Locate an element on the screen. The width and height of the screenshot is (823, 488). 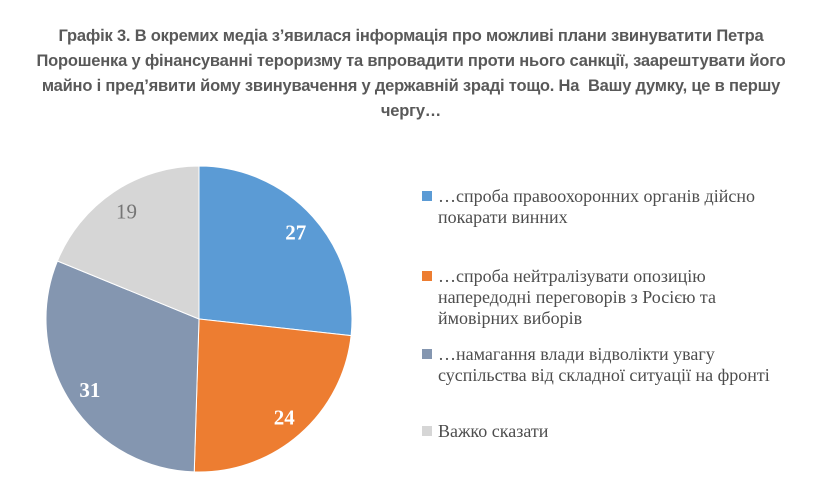
pie-slice-value-label: 24 is located at coordinates (285, 418).